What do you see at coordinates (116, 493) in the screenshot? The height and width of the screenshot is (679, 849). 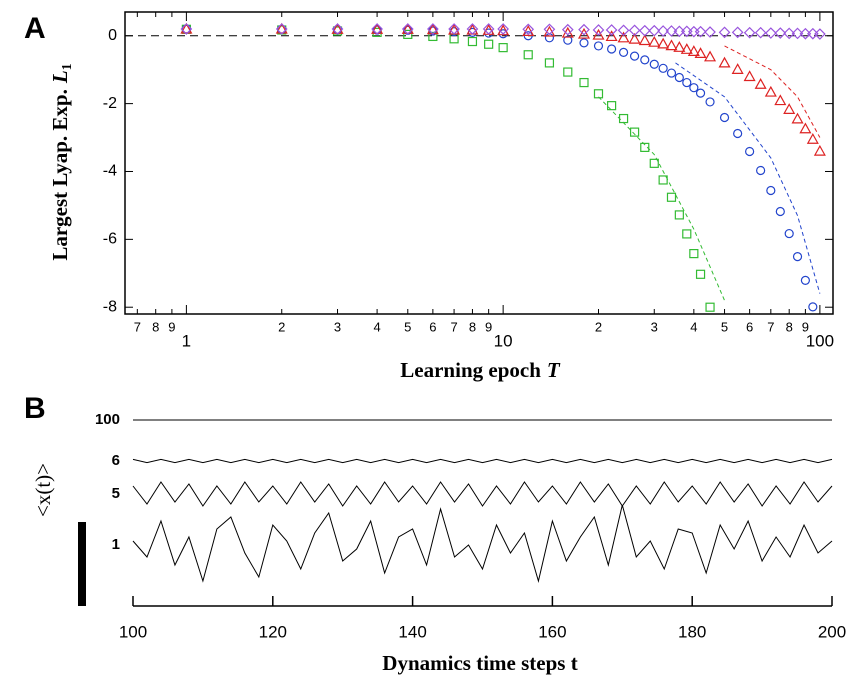 I see `series-label: 5` at bounding box center [116, 493].